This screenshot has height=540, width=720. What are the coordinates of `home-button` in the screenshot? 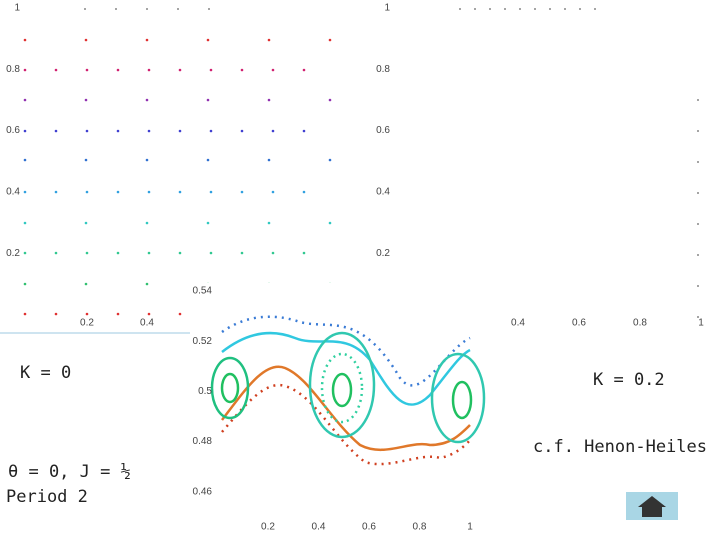 It's located at (652, 506).